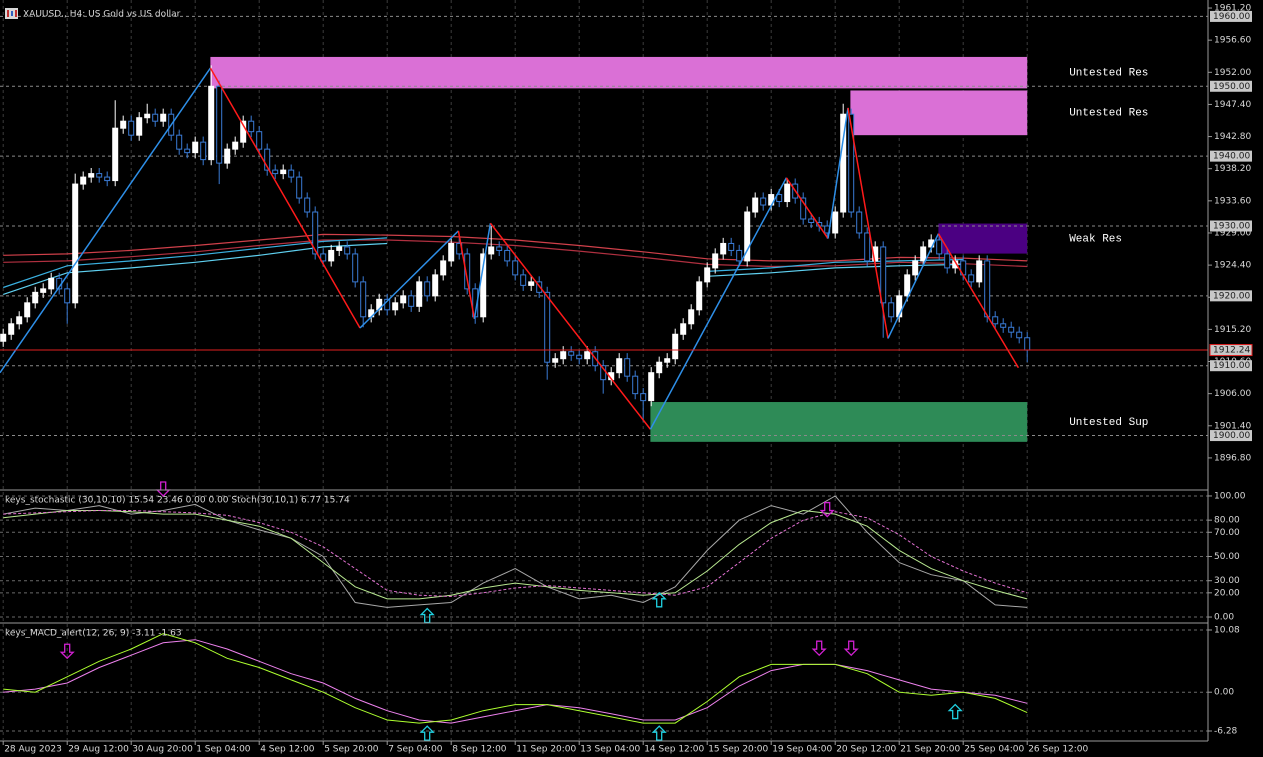 Image resolution: width=1263 pixels, height=757 pixels. I want to click on y-tick-label: 1929.00, so click(1232, 233).